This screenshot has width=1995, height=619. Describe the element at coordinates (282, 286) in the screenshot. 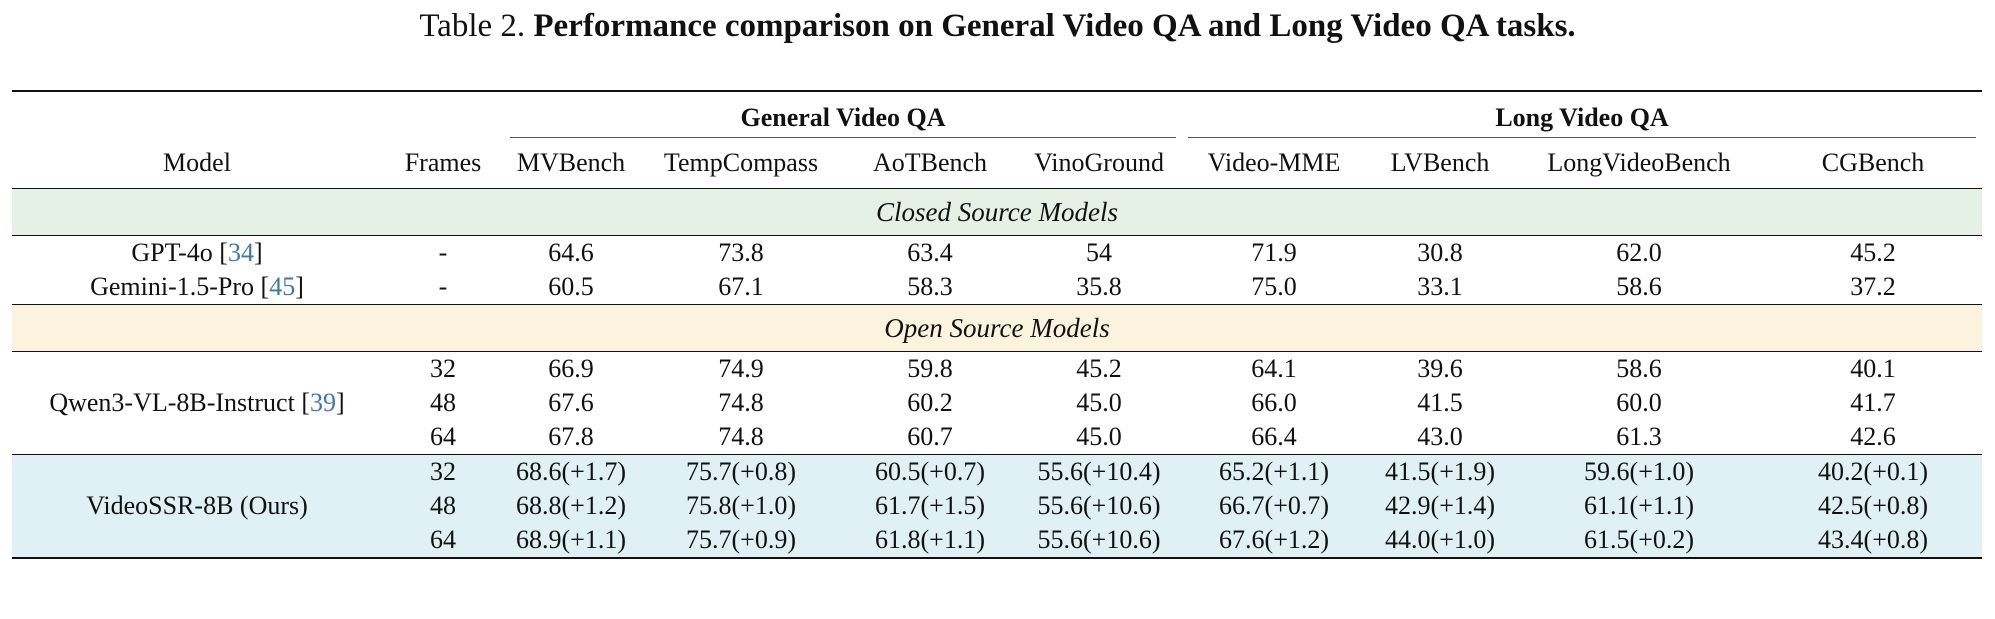

I see `citation-link: 45` at that location.